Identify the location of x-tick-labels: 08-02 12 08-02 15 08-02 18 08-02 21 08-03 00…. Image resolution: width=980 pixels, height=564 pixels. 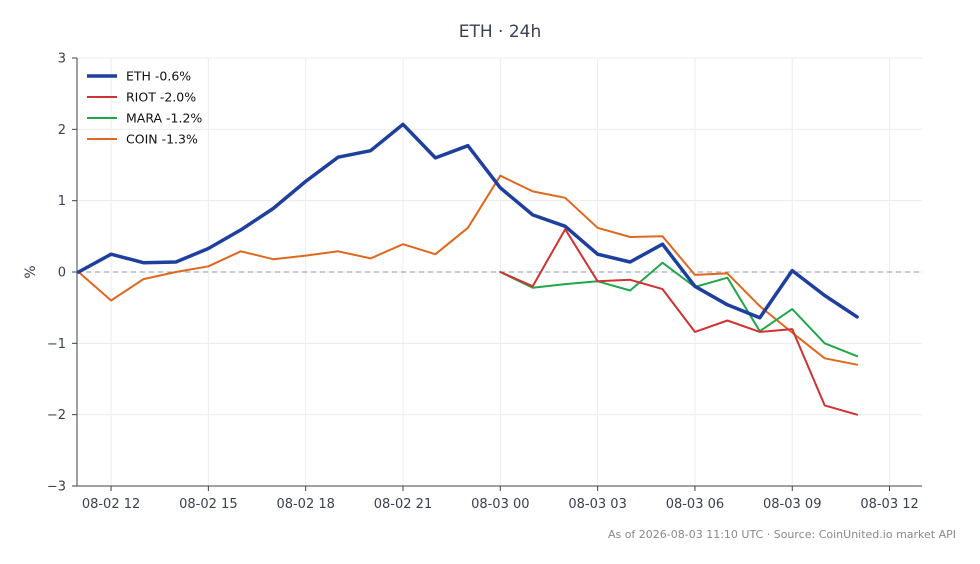
(500, 504).